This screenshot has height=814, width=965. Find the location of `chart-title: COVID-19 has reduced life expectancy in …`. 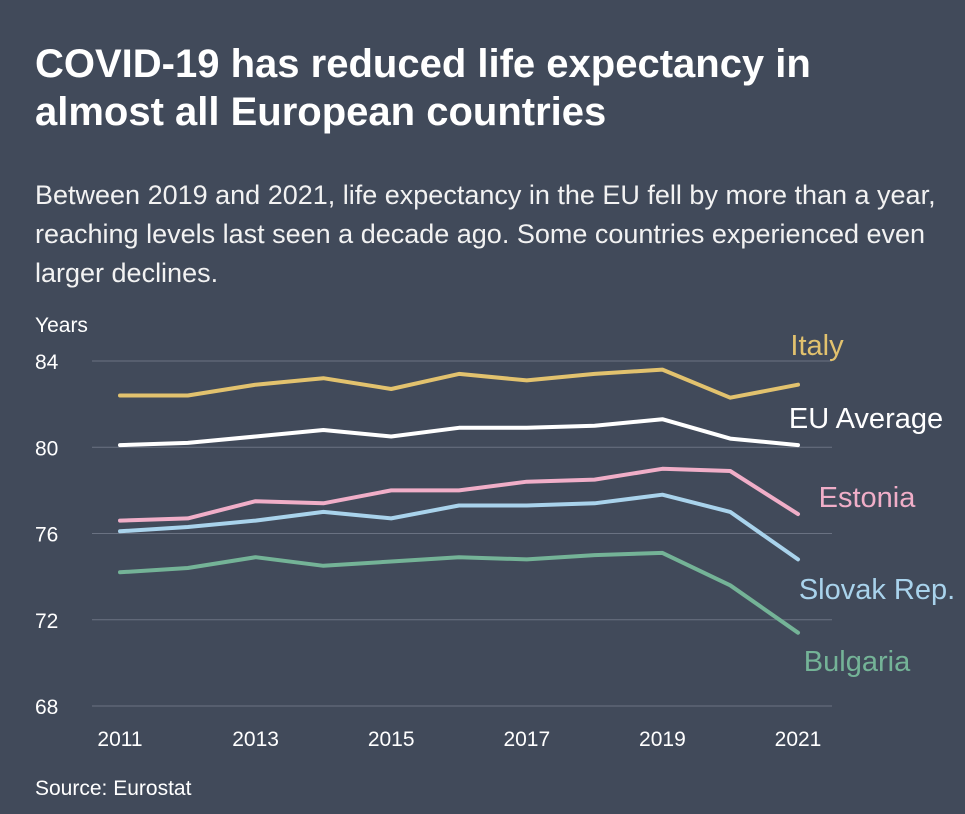

chart-title: COVID-19 has reduced life expectancy in … is located at coordinates (423, 88).